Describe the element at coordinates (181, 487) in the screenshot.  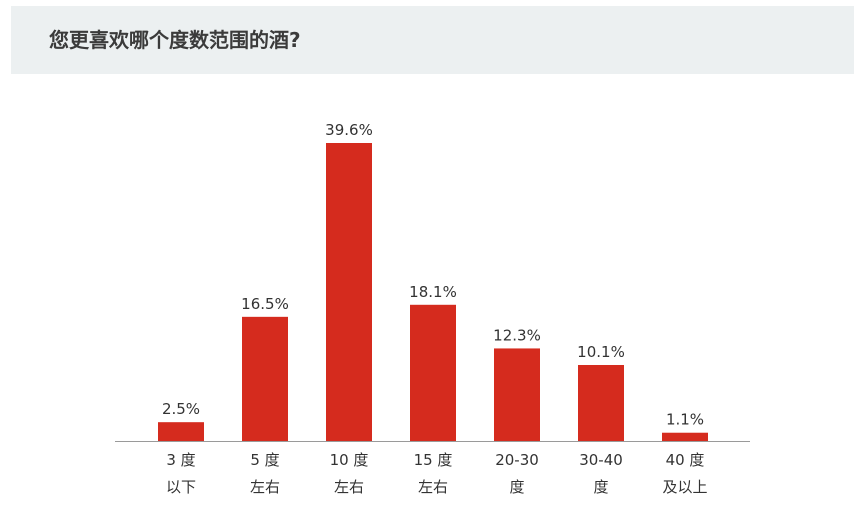
I see `x-tick-label-0-line-1: 以下` at that location.